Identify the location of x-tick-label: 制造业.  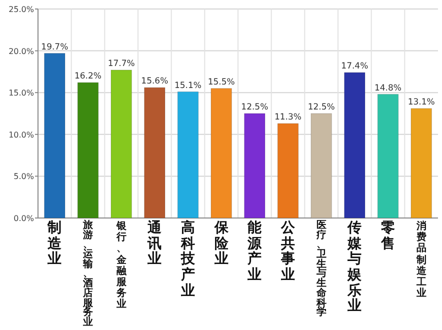
(55, 244).